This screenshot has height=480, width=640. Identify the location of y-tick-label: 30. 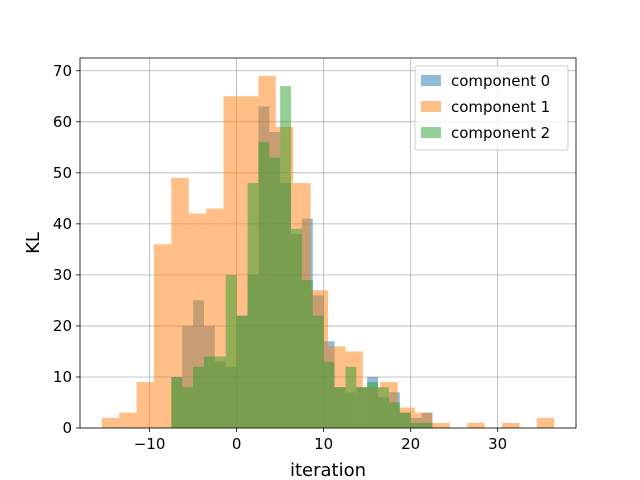
(62, 275).